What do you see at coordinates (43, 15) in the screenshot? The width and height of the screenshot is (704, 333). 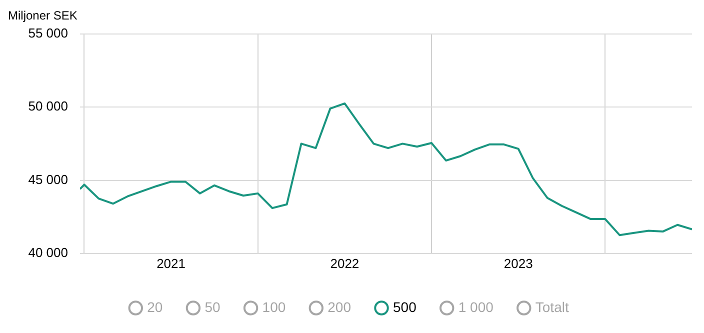 I see `y-axis-title: Miljoner SEK` at bounding box center [43, 15].